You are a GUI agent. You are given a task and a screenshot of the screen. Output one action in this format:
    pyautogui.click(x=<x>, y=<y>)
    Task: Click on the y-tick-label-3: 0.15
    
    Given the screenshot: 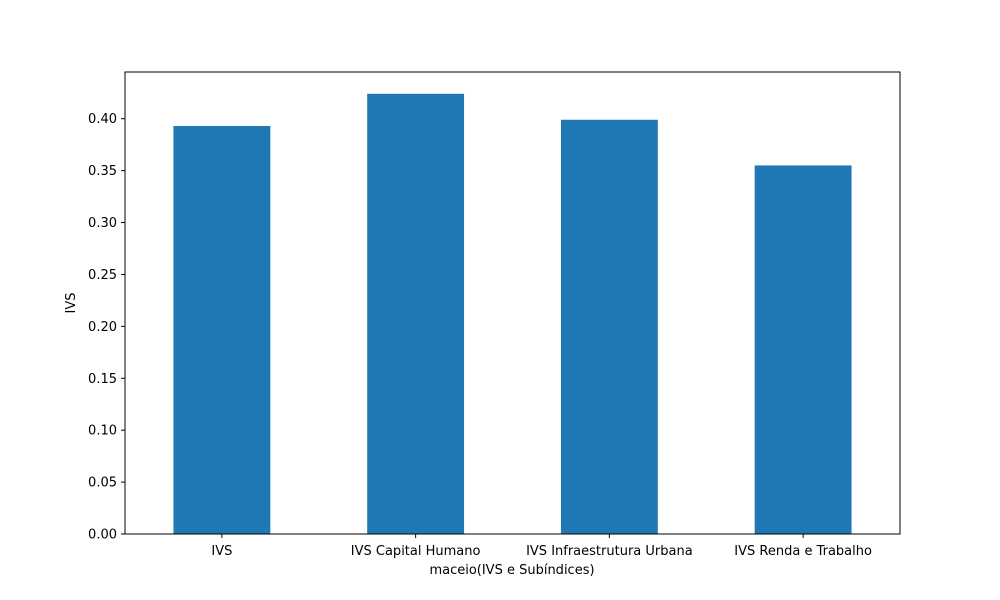 What is the action you would take?
    pyautogui.click(x=102, y=379)
    